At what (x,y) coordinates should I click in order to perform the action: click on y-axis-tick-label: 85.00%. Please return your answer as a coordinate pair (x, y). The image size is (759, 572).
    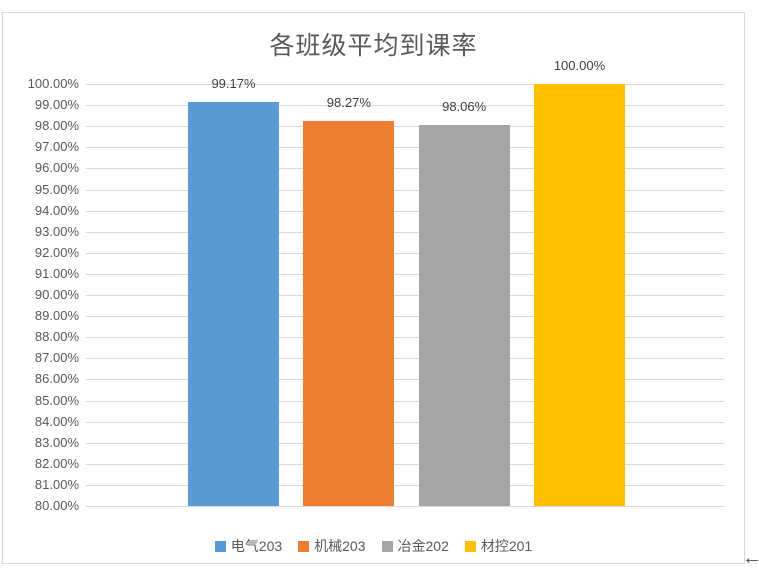
    Looking at the image, I should click on (56, 400).